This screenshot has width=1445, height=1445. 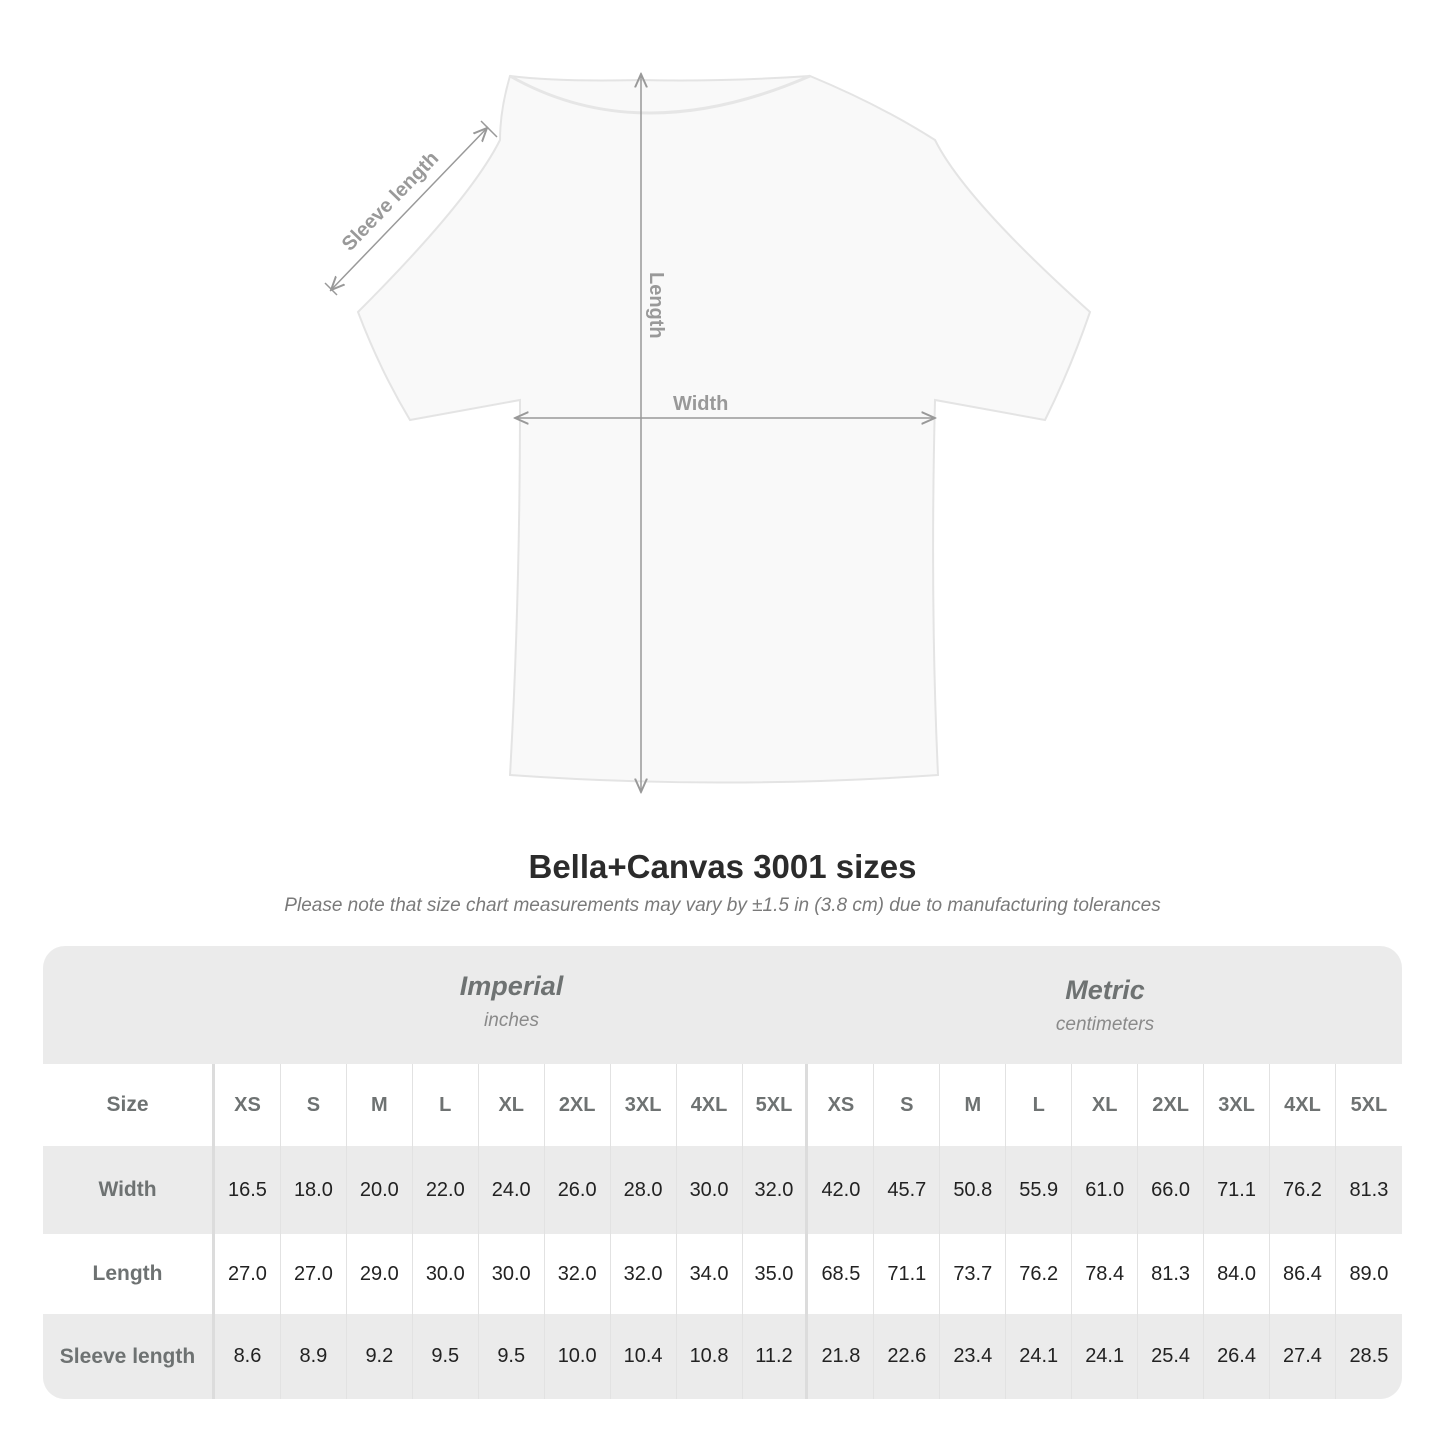 I want to click on table-cell: 45.7, so click(x=907, y=1190).